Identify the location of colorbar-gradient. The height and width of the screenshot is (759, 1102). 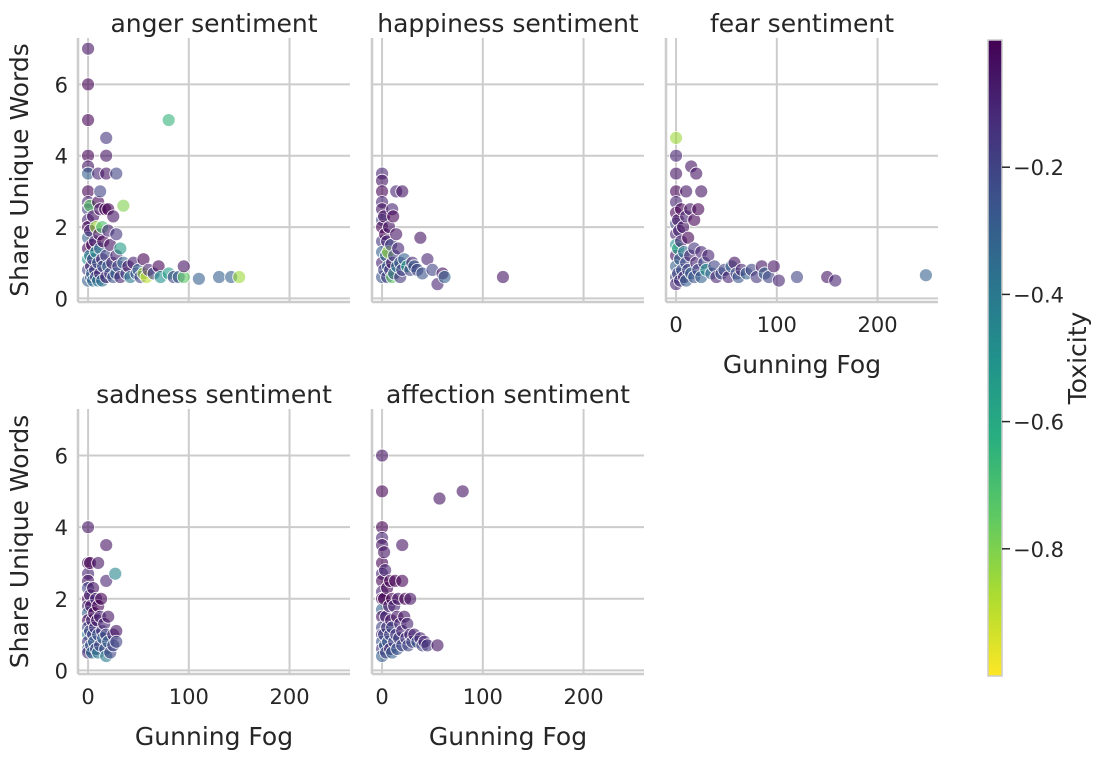
(995, 358).